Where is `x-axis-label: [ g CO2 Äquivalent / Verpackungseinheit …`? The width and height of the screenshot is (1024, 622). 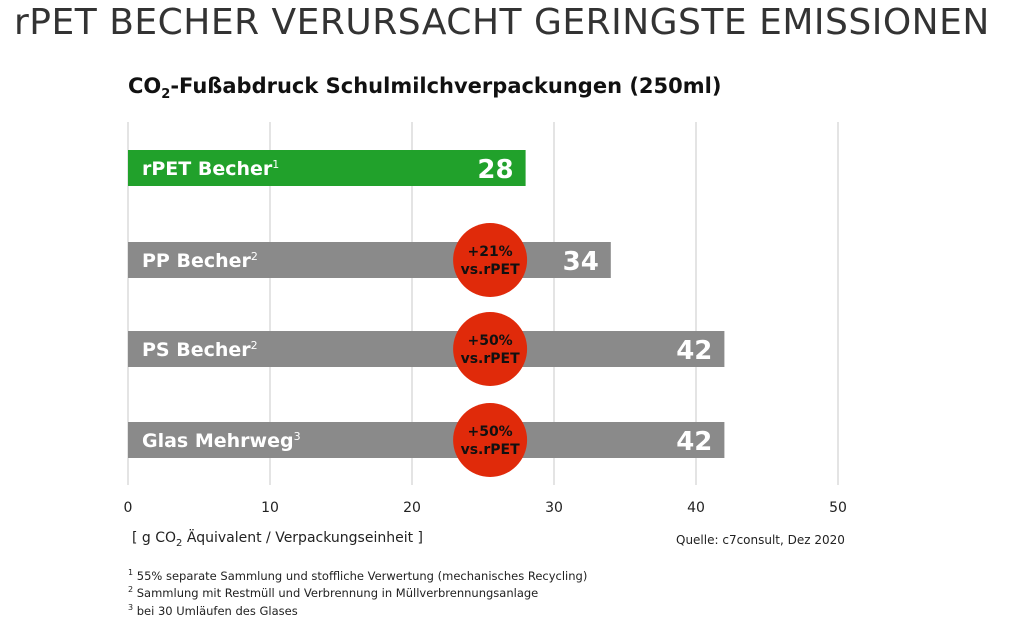 x-axis-label: [ g CO2 Äquivalent / Verpackungseinheit … is located at coordinates (277, 539).